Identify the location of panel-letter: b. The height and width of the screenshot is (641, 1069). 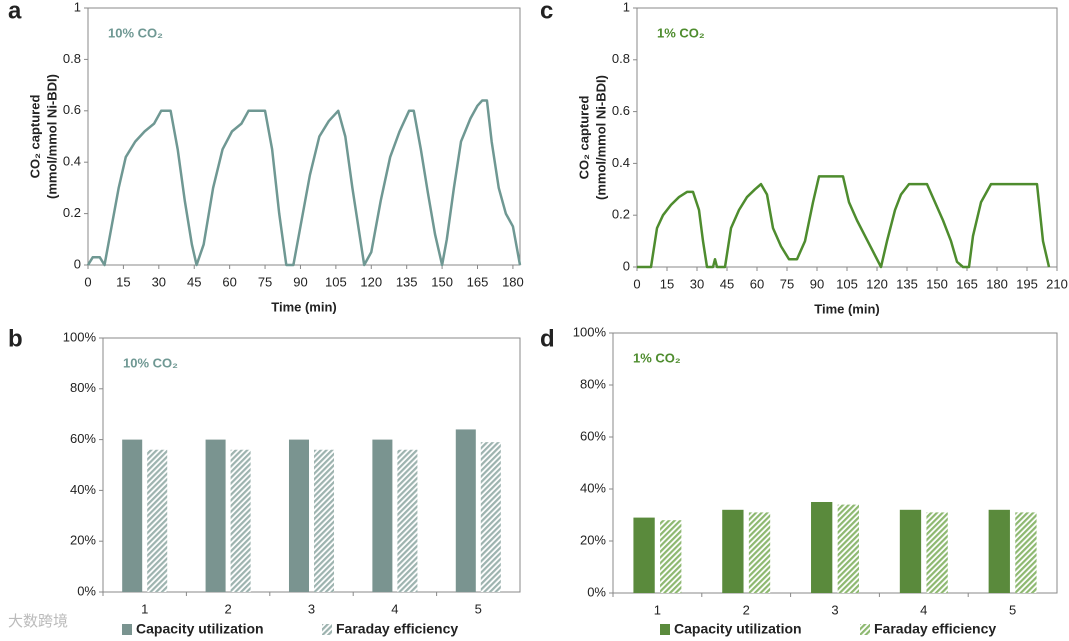
(15, 338).